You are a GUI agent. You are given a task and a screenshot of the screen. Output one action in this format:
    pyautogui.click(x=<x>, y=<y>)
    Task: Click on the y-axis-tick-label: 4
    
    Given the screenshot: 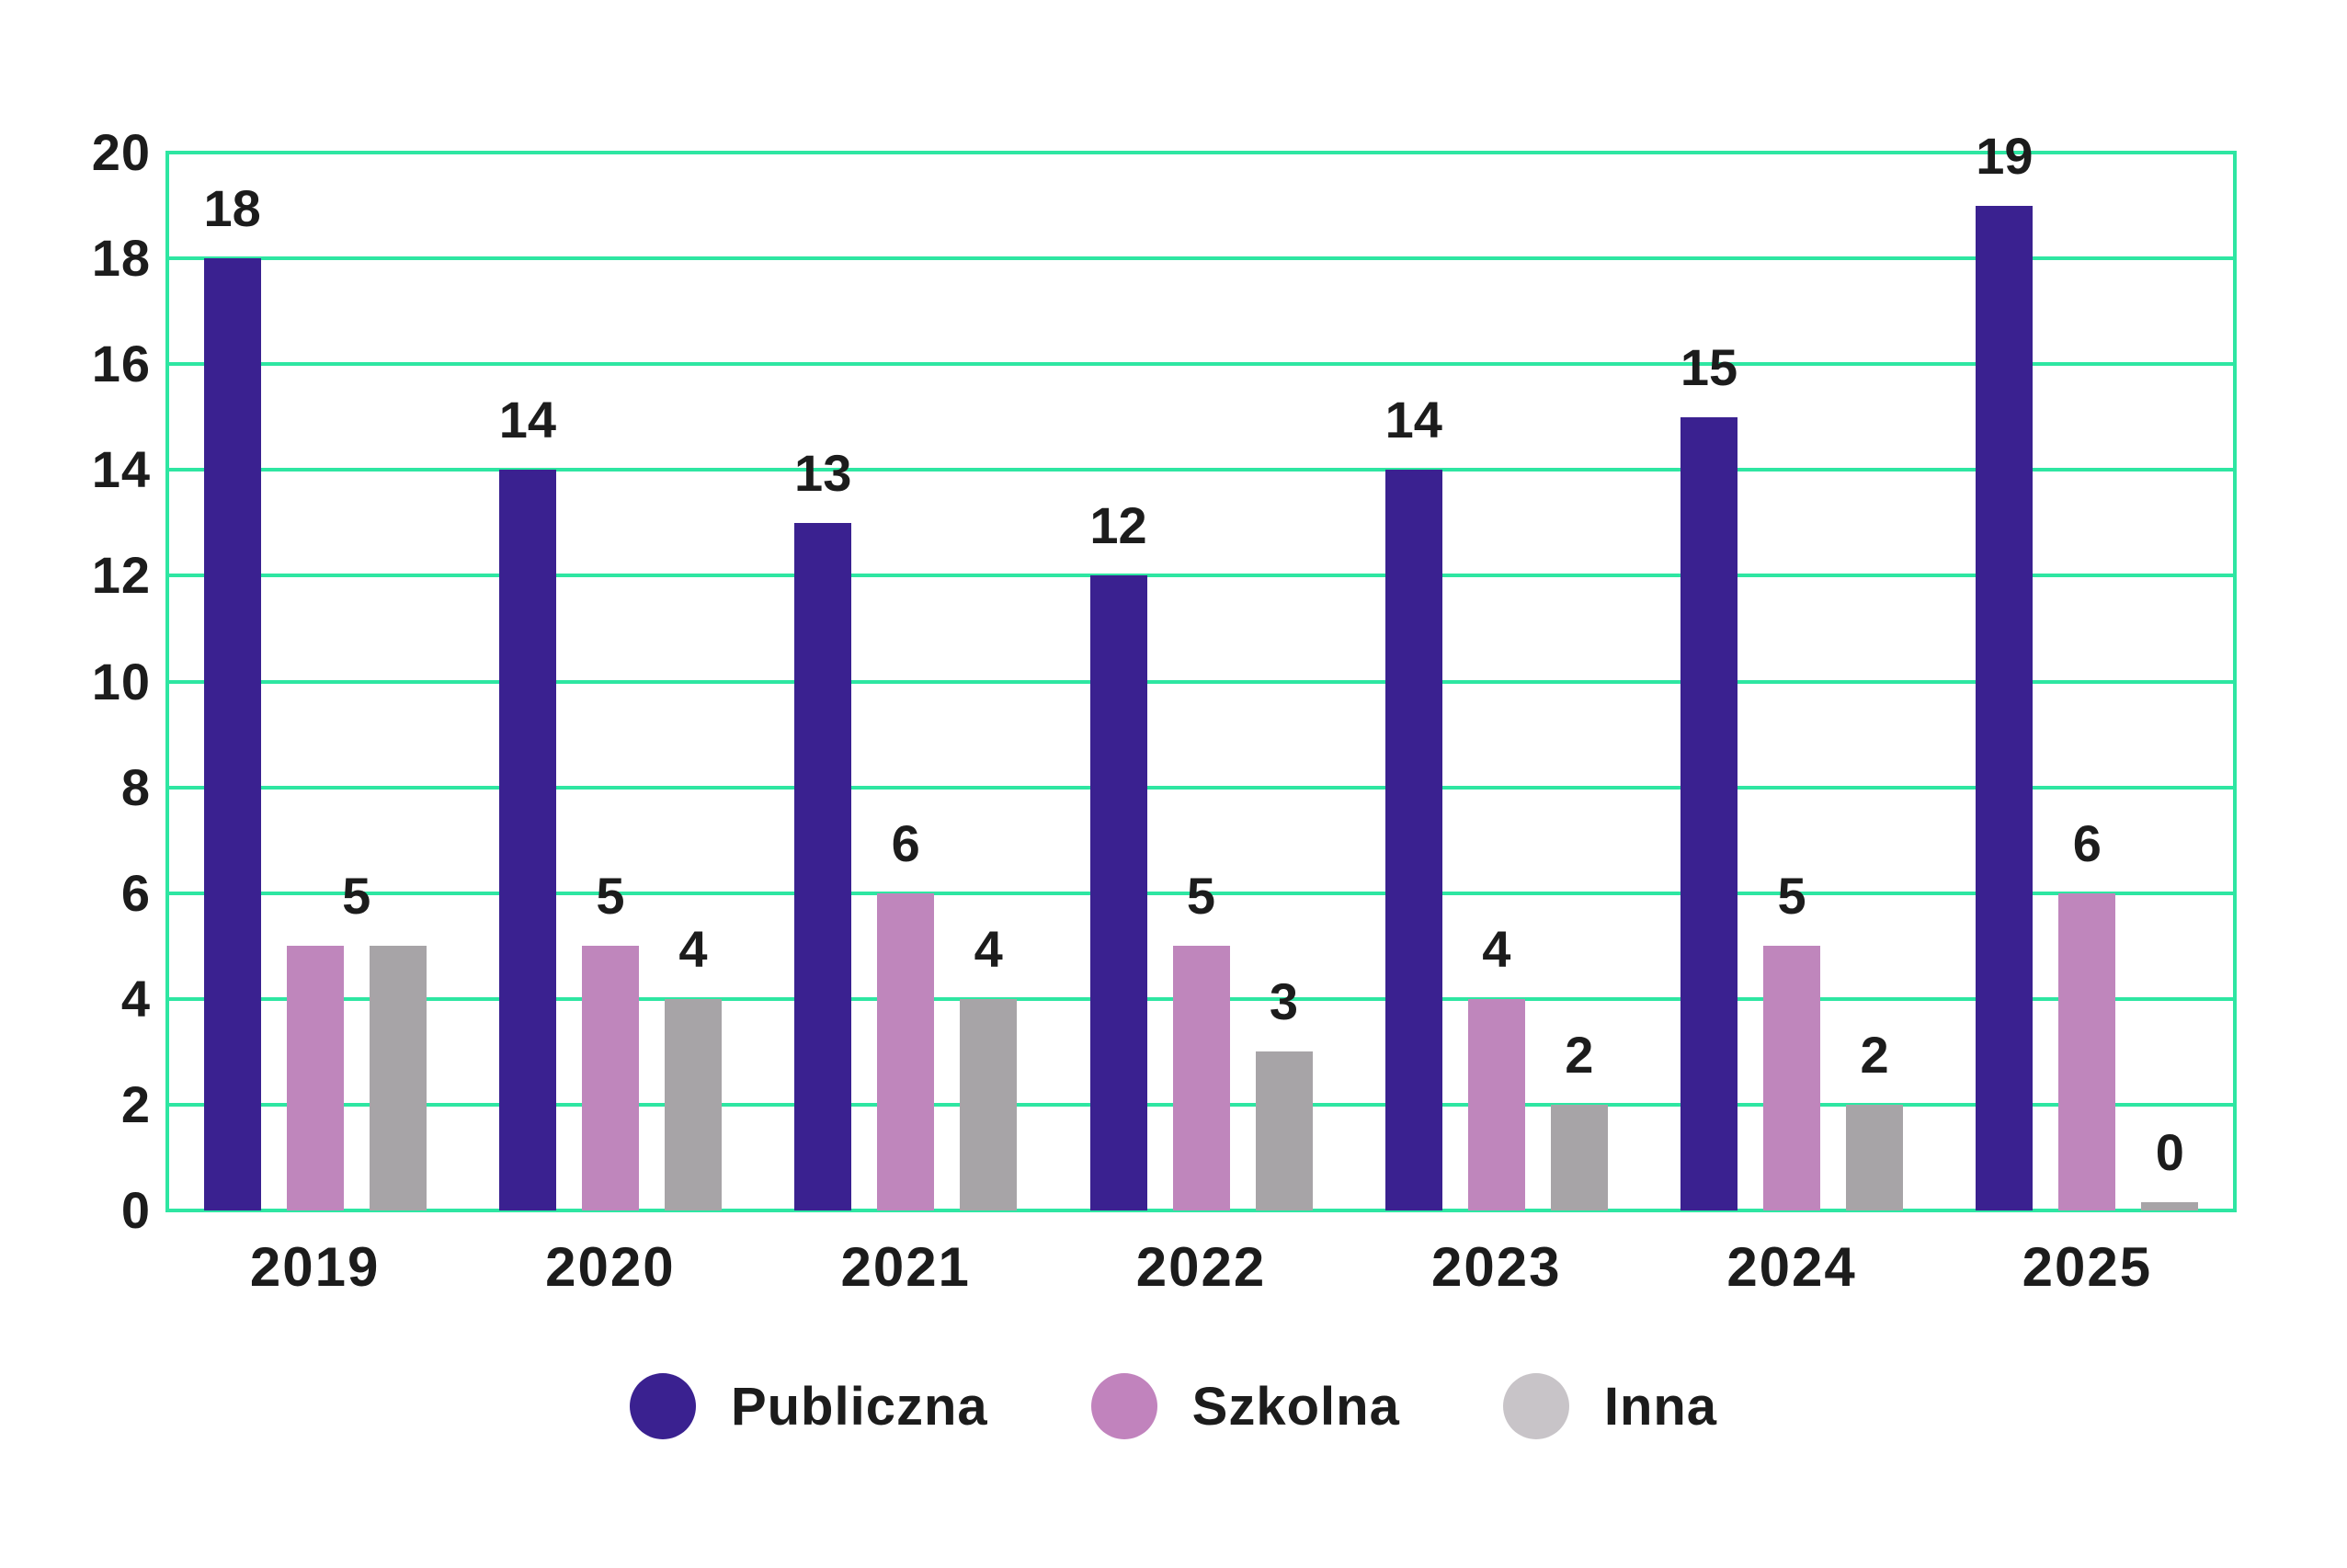 What is the action you would take?
    pyautogui.click(x=135, y=998)
    